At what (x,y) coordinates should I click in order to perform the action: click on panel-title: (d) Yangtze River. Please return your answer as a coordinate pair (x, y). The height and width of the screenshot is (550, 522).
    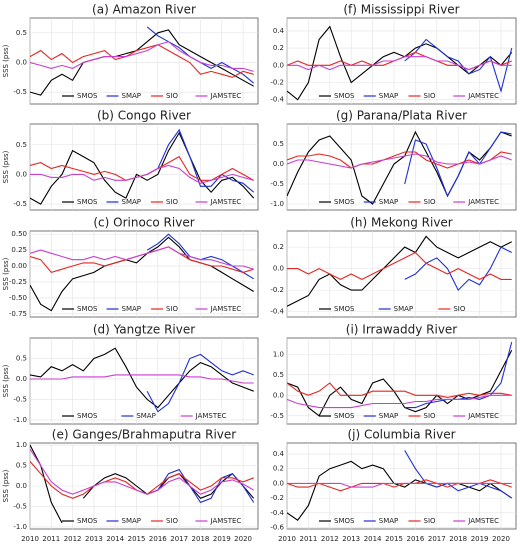
    Looking at the image, I should click on (144, 330).